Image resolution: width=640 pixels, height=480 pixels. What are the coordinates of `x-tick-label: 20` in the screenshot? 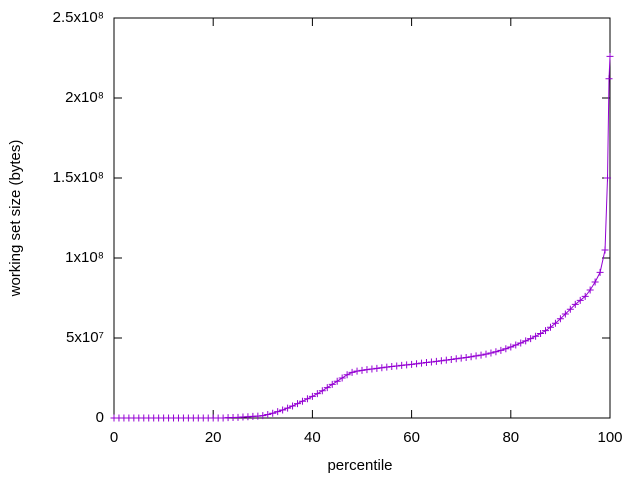 It's located at (213, 437).